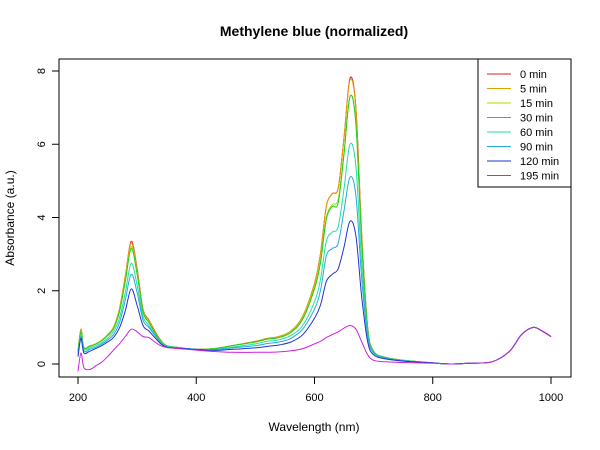  What do you see at coordinates (78, 398) in the screenshot?
I see `x-tick-label: 200` at bounding box center [78, 398].